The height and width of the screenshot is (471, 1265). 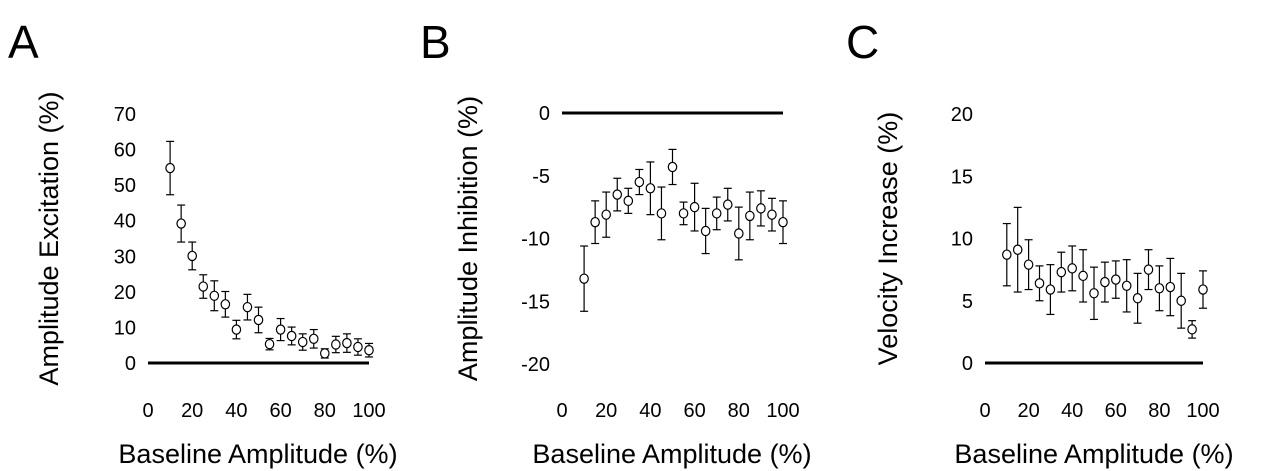 What do you see at coordinates (49, 238) in the screenshot?
I see `y-axis-title: Amplitude Excitation (%)` at bounding box center [49, 238].